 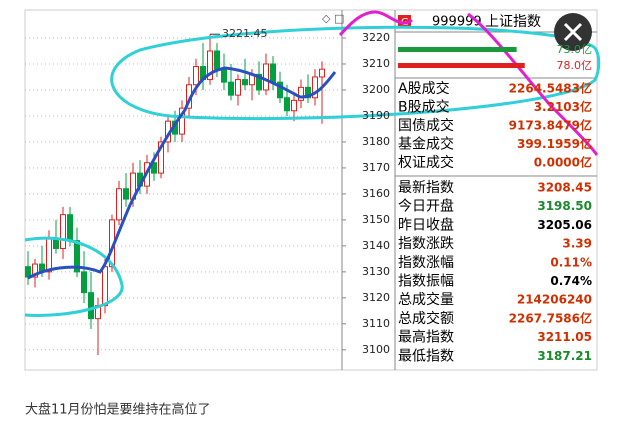 I want to click on close-icon, so click(x=573, y=32).